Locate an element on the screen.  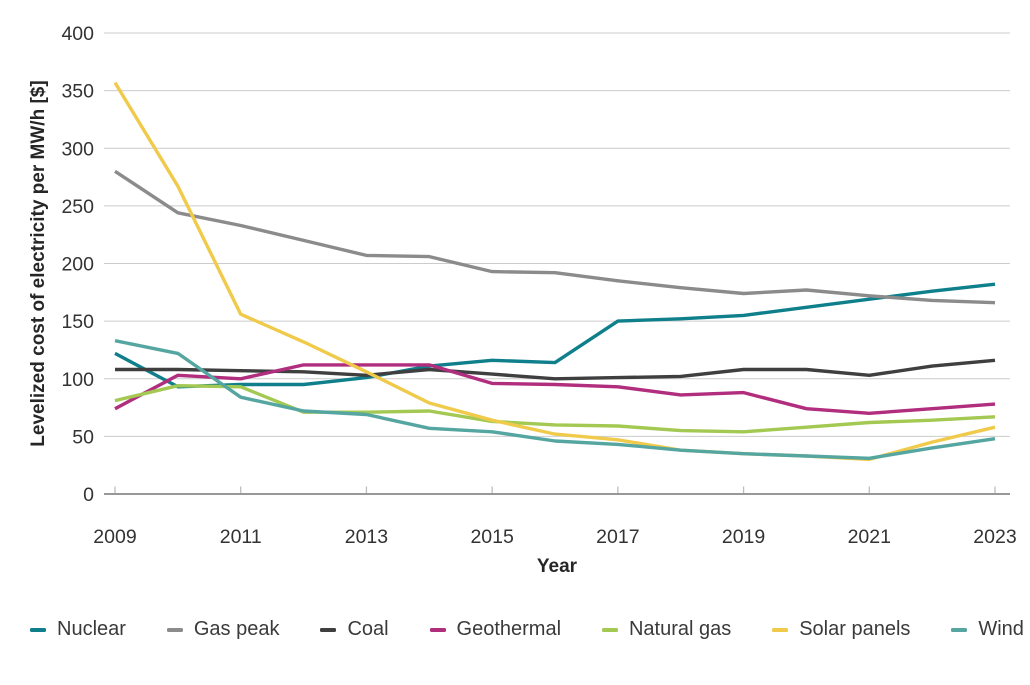
x-tick-label: 2009 is located at coordinates (114, 537).